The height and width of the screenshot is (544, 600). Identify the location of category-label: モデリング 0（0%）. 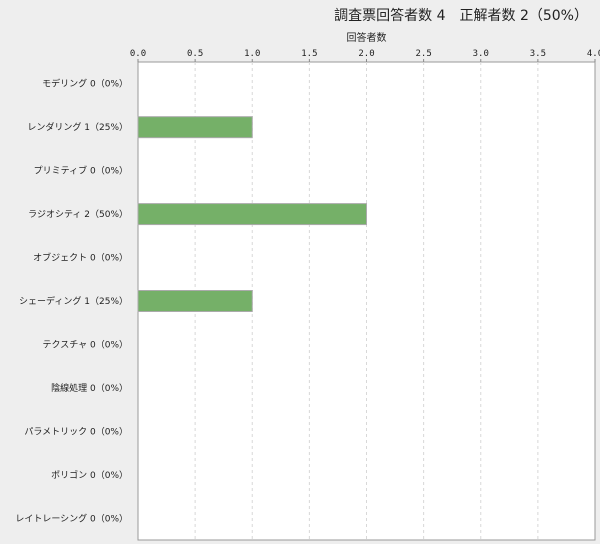
(85, 84).